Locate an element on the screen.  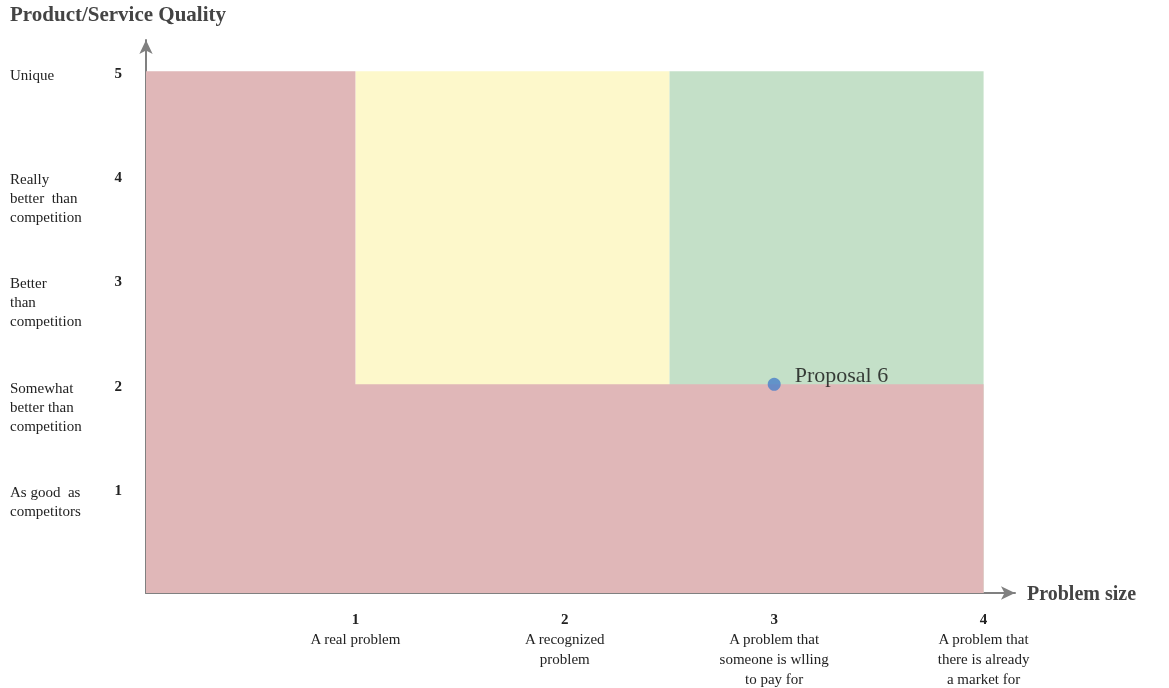
series-label: Proposal 6 is located at coordinates (841, 374).